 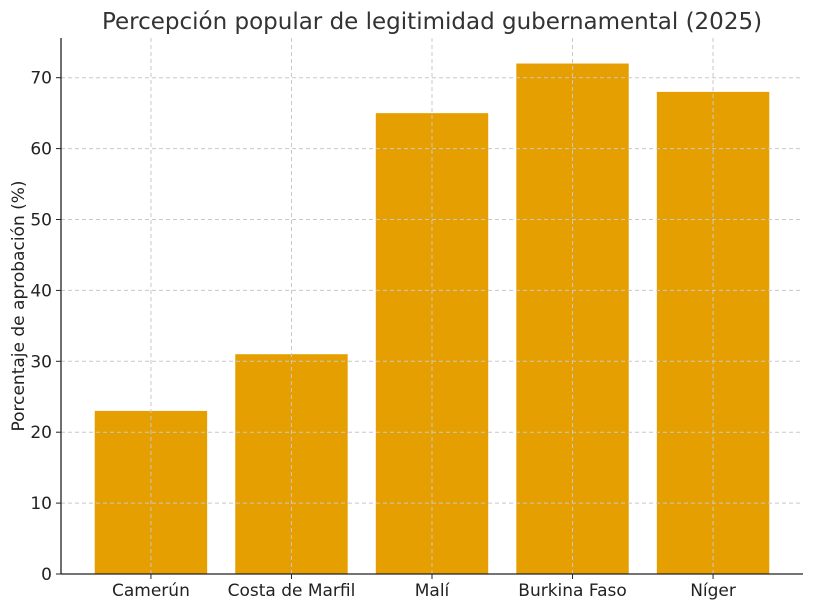 I want to click on y-tick-label: 40, so click(x=41, y=291).